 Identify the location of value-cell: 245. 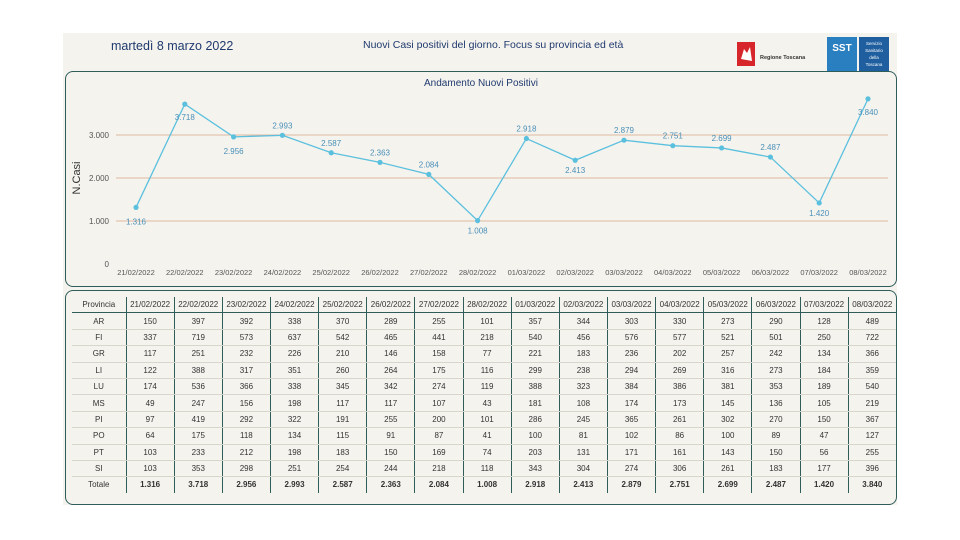
(583, 420).